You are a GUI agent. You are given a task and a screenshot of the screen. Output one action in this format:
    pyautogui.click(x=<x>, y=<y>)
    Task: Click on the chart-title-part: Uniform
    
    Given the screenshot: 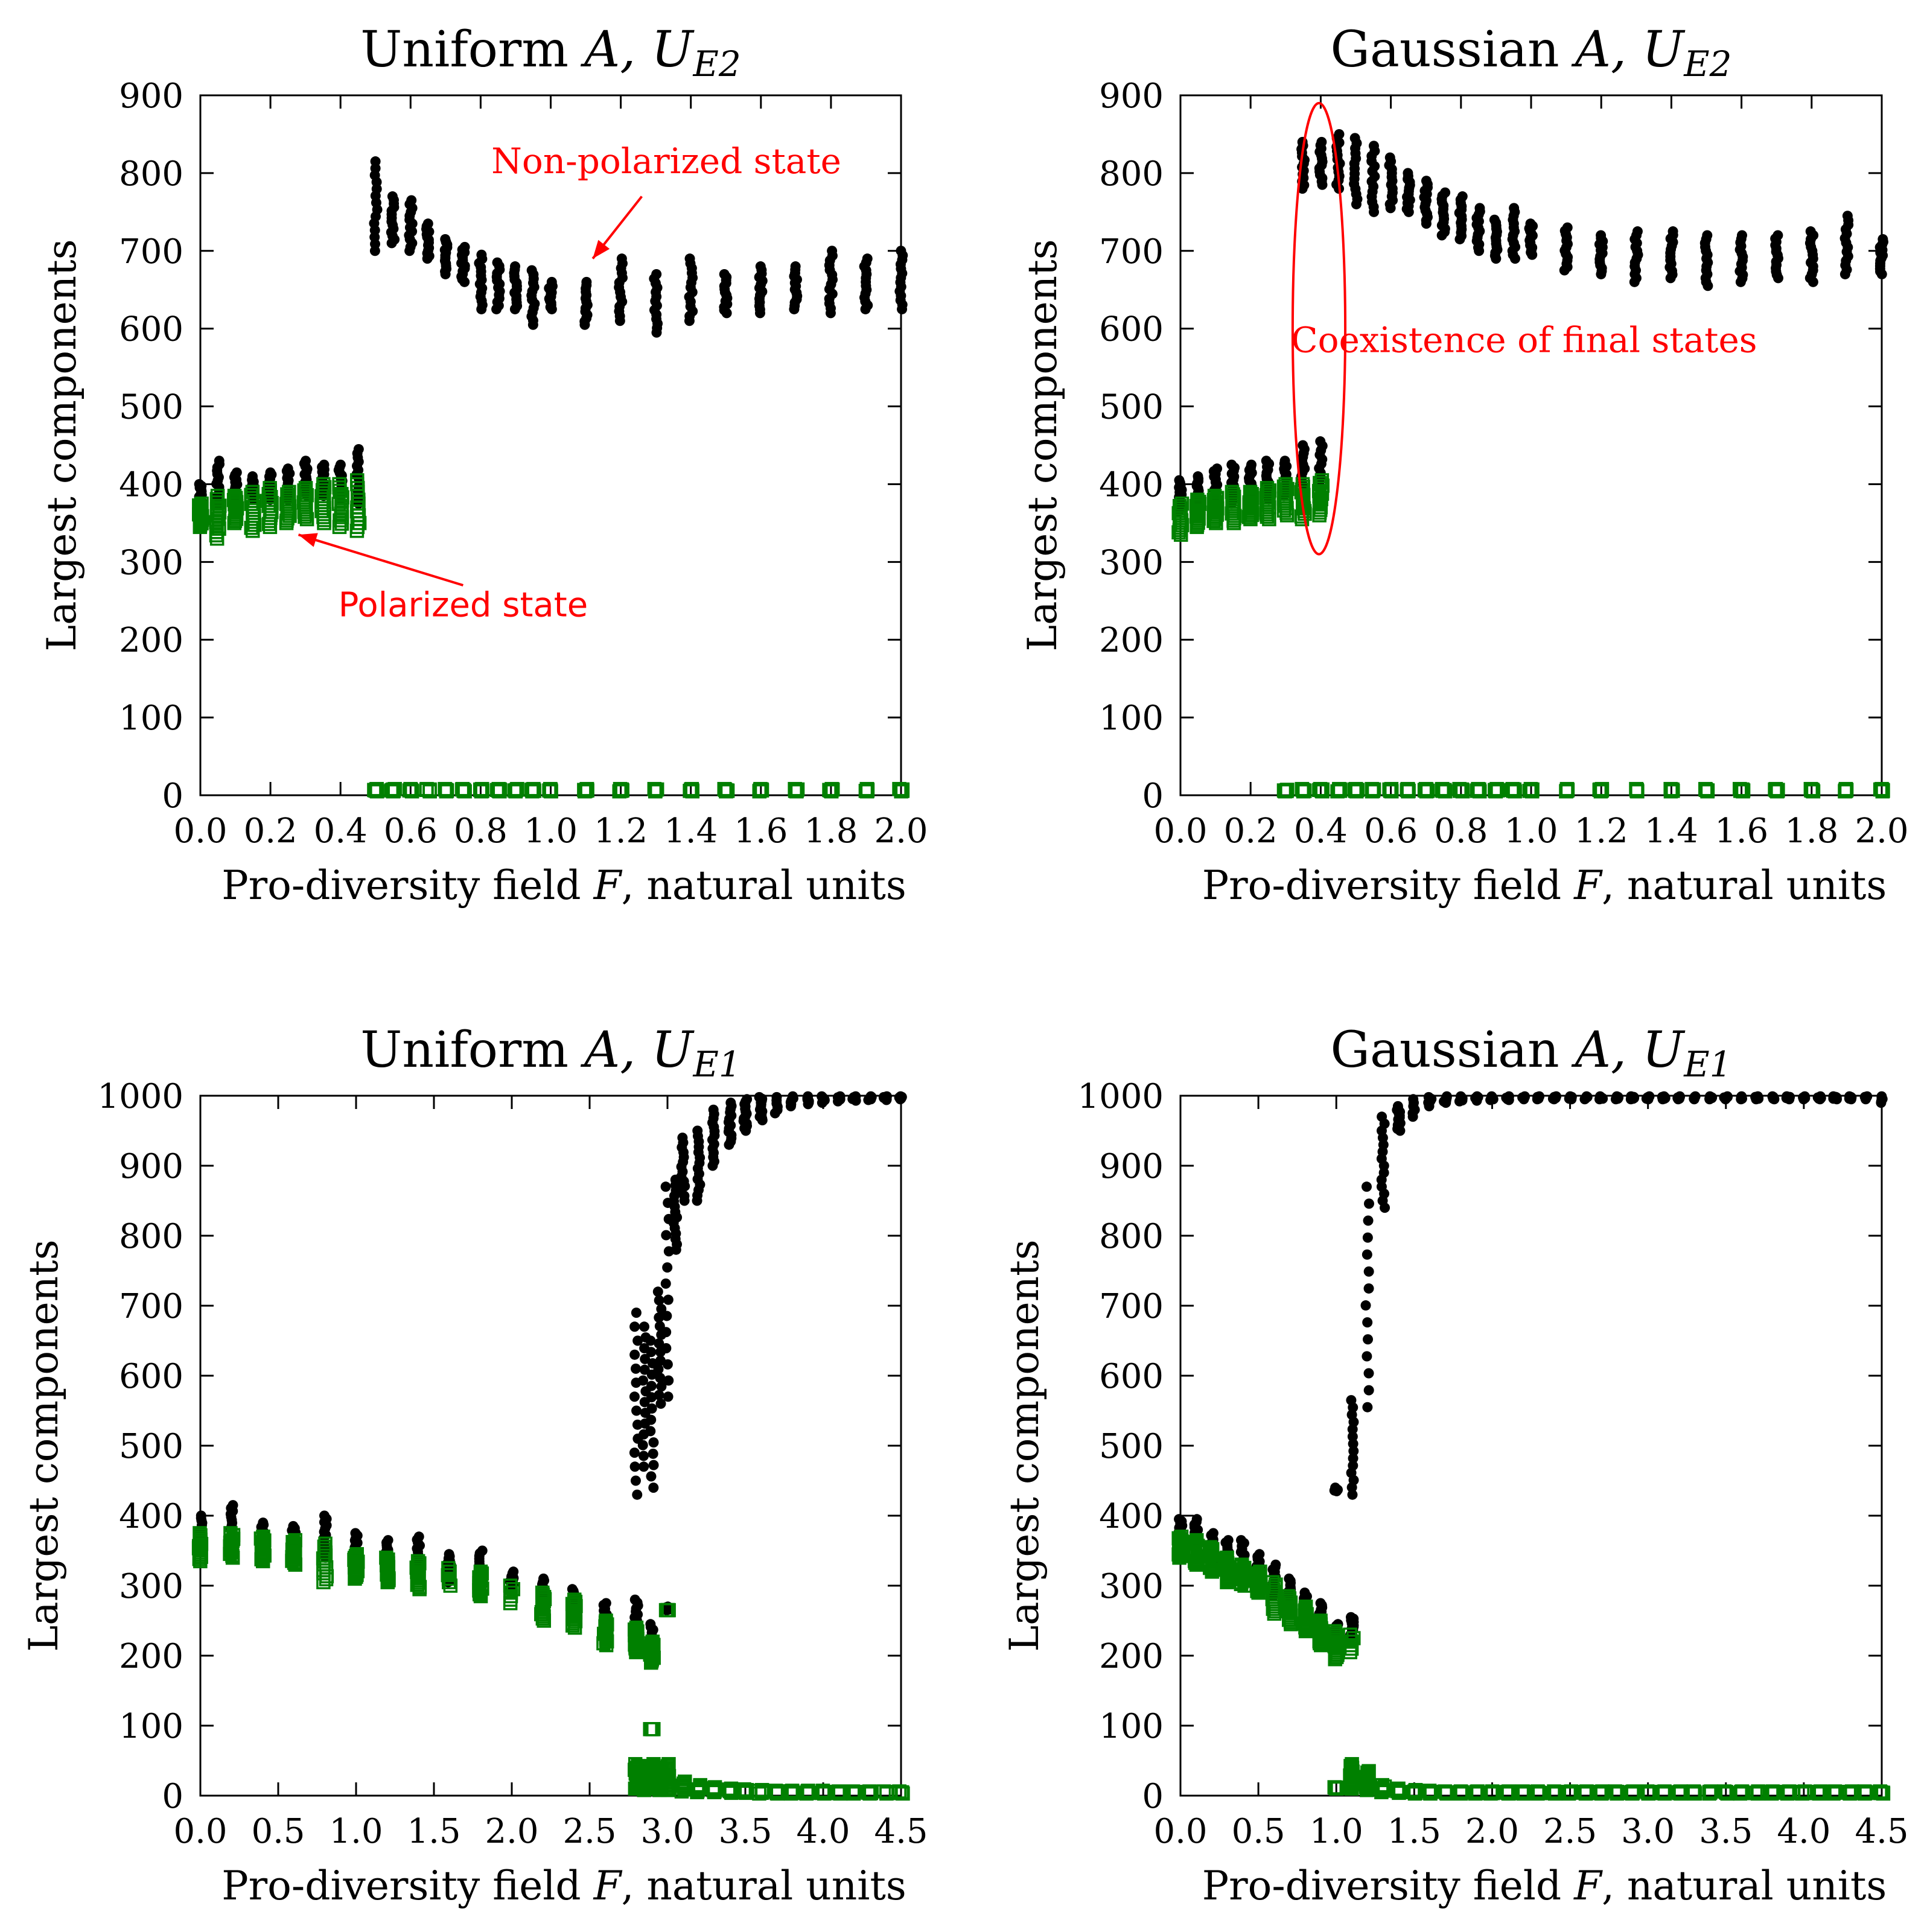 What is the action you would take?
    pyautogui.click(x=472, y=1050)
    